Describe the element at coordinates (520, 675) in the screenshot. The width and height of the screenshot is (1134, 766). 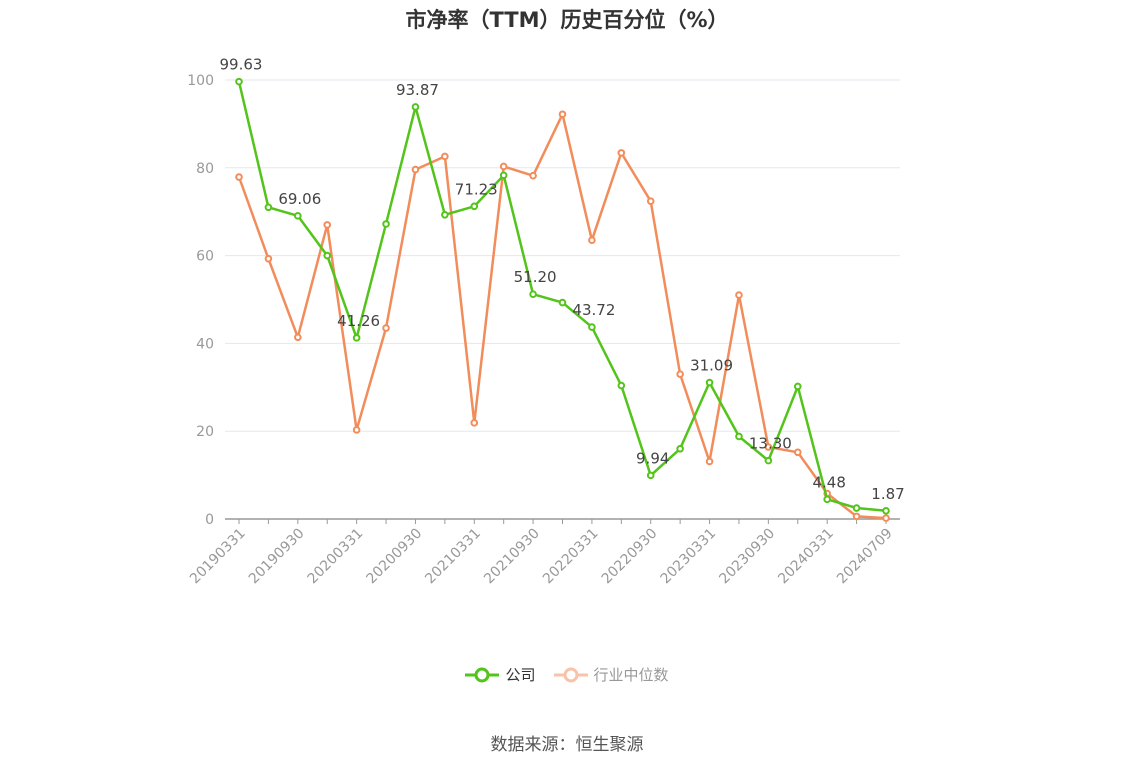
I see `legend-label-company: 公司` at that location.